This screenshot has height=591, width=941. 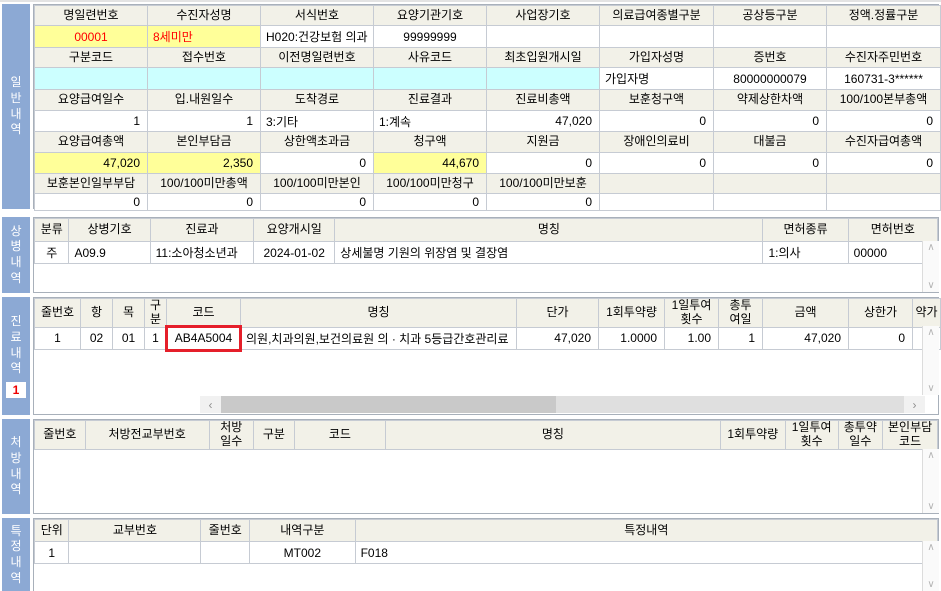 What do you see at coordinates (487, 313) in the screenshot?
I see `header-row: 줄번호 항 목 구 분 코드 명칭 단가 1회투약량 1일투여 횟수 총투 여일 금액 상한가 약가` at bounding box center [487, 313].